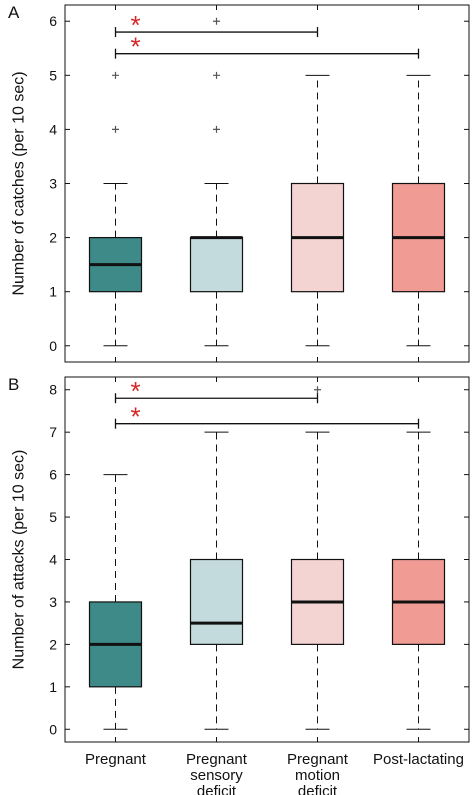 The width and height of the screenshot is (474, 795). I want to click on y-axis-label: Number of attacks (per 10 sec), so click(19, 560).